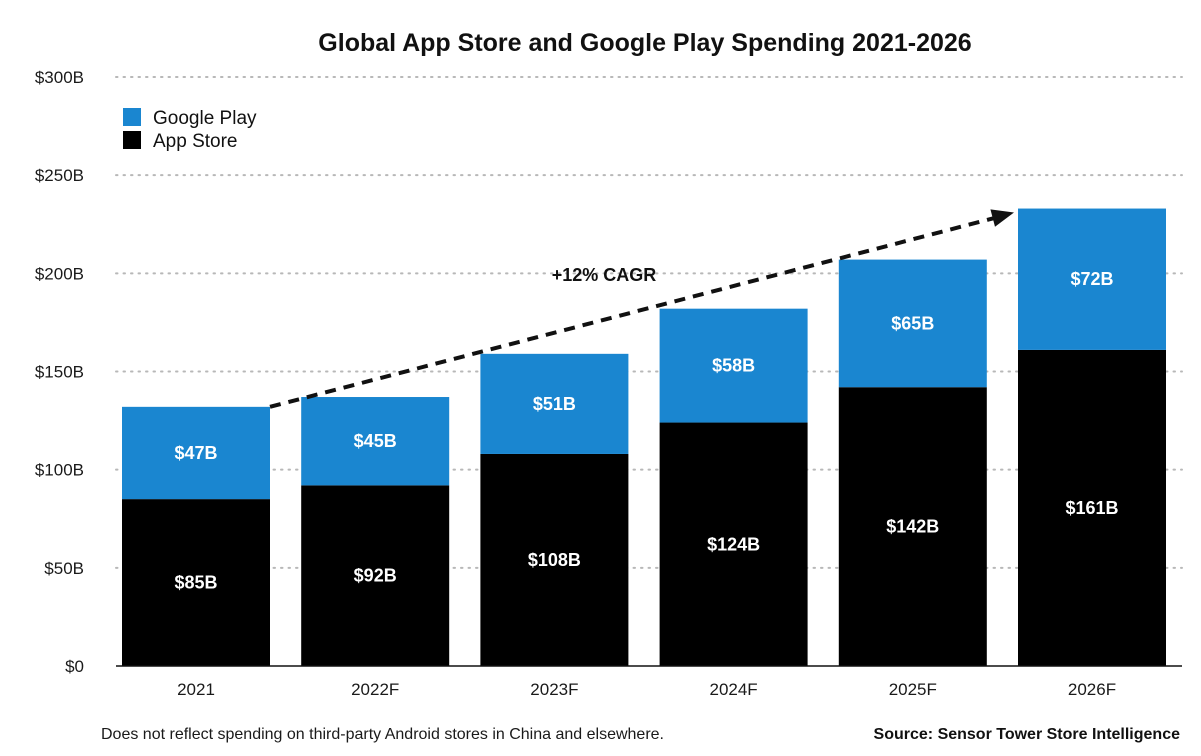 This screenshot has height=756, width=1201. What do you see at coordinates (190, 130) in the screenshot?
I see `legend: Google Play App Store` at bounding box center [190, 130].